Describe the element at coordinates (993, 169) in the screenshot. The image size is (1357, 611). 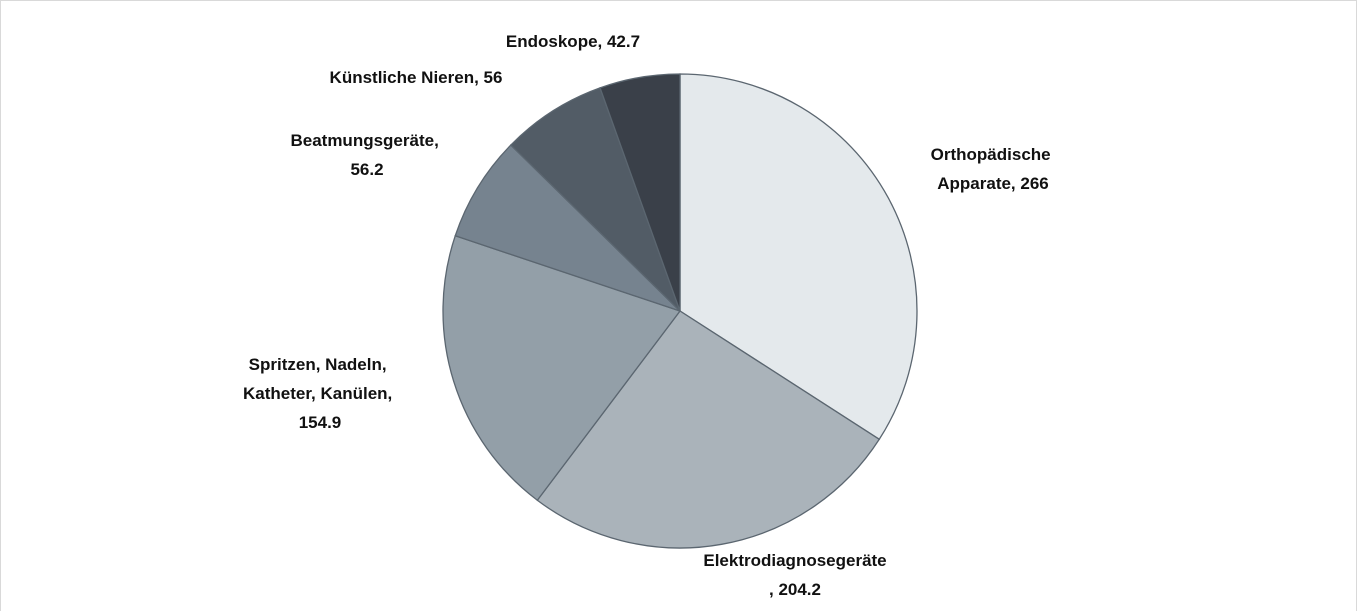
I see `data-label: Orthopädische Apparate, 266` at that location.